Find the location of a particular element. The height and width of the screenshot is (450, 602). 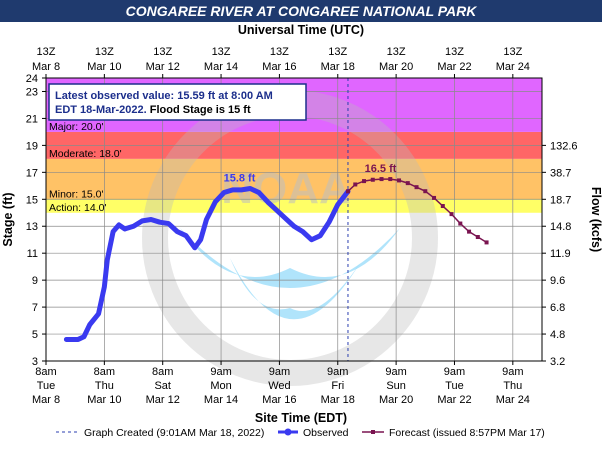

top-tick-date: Mar 20 is located at coordinates (396, 67).